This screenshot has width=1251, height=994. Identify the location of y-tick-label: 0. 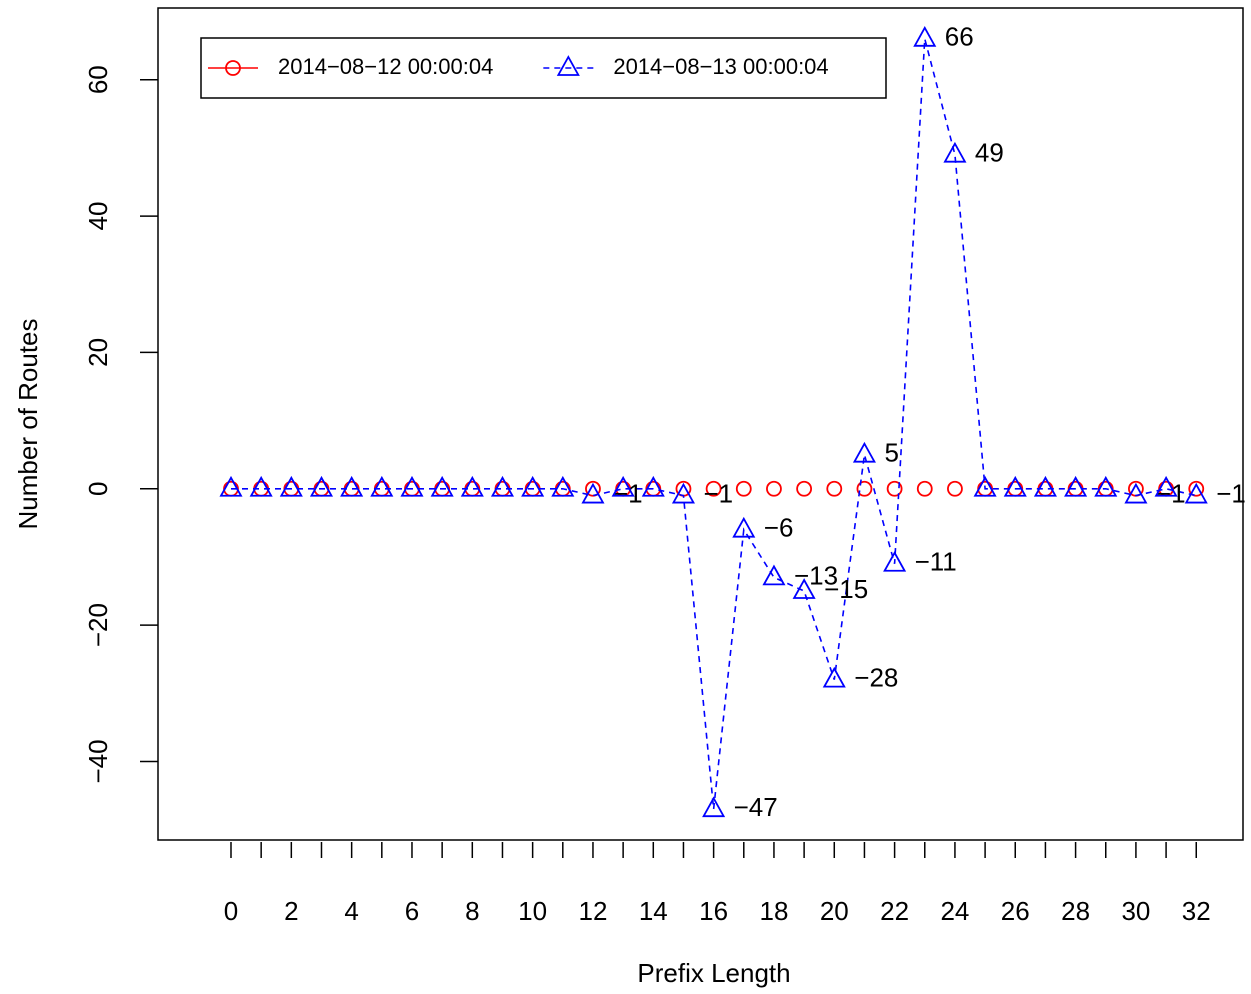
(98, 489).